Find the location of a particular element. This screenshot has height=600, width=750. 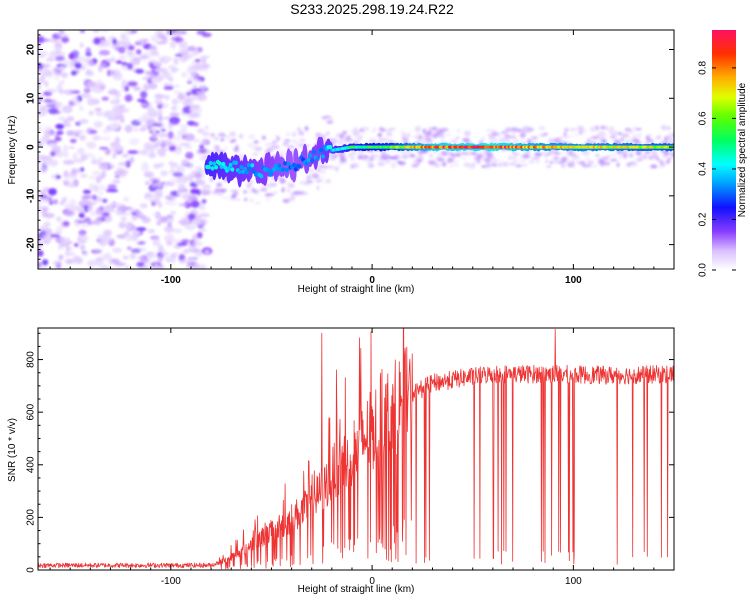

y-tick-label: 600 is located at coordinates (31, 411).